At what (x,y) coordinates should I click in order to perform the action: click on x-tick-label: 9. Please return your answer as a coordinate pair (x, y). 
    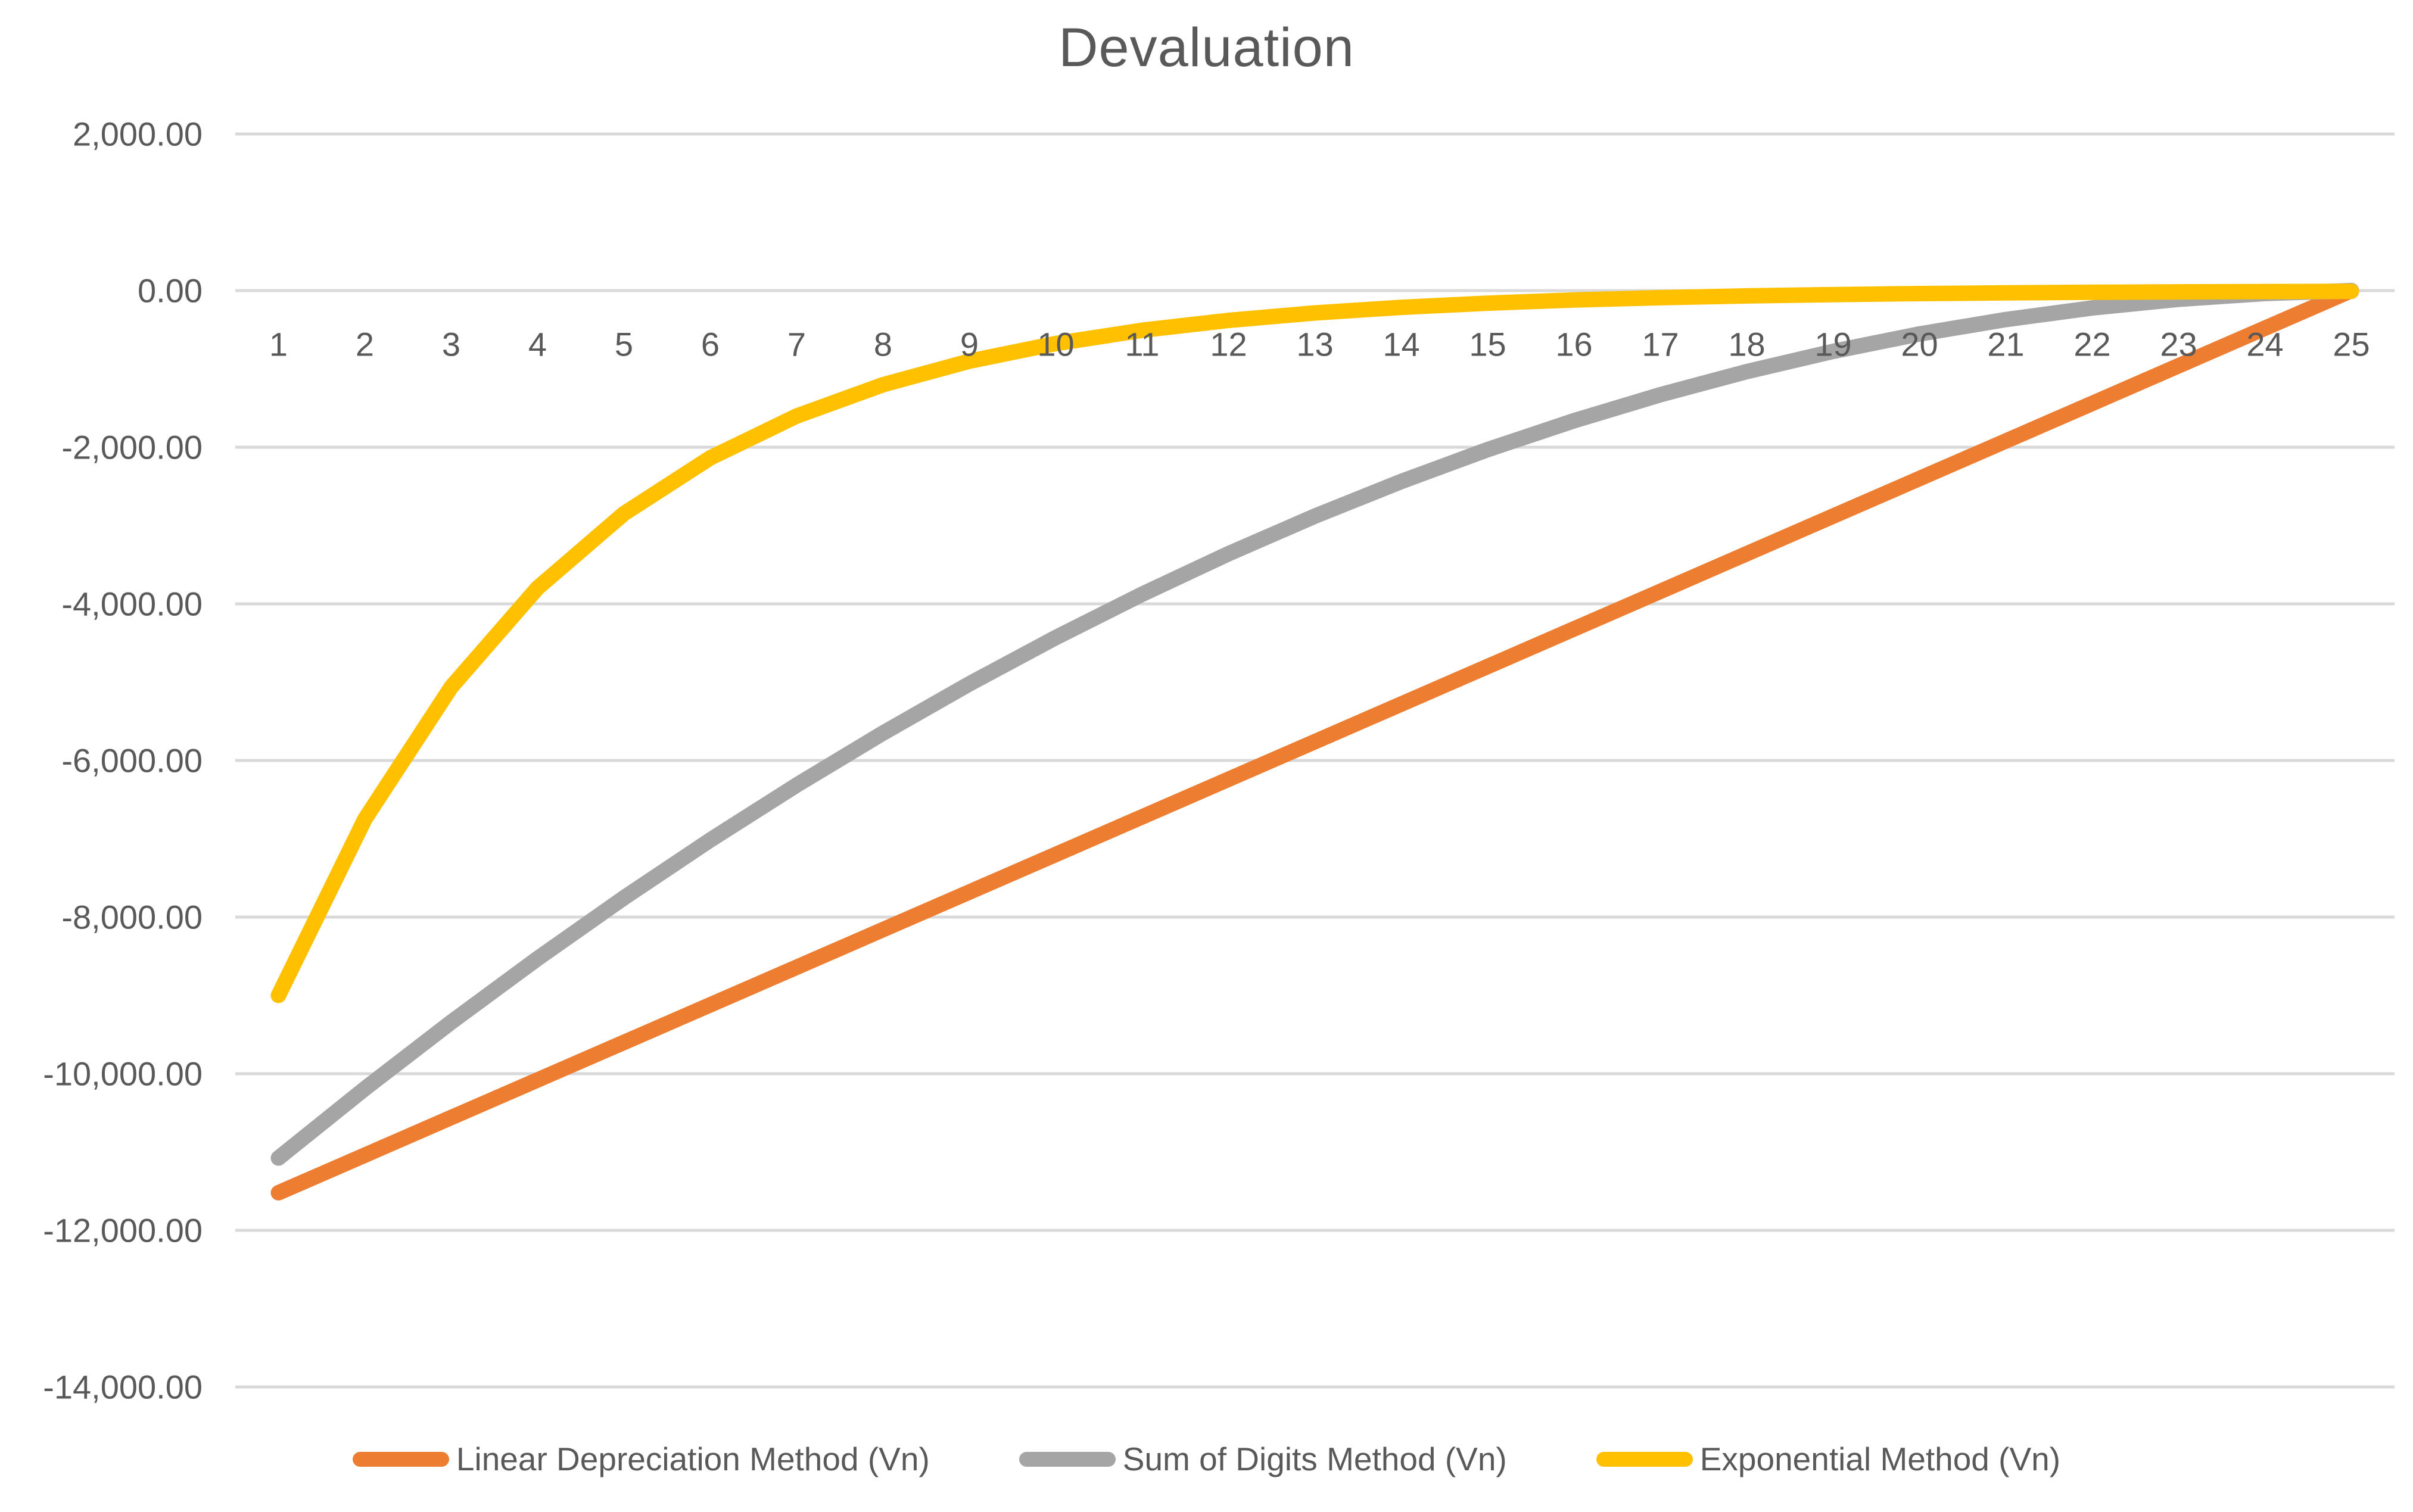
    Looking at the image, I should click on (969, 344).